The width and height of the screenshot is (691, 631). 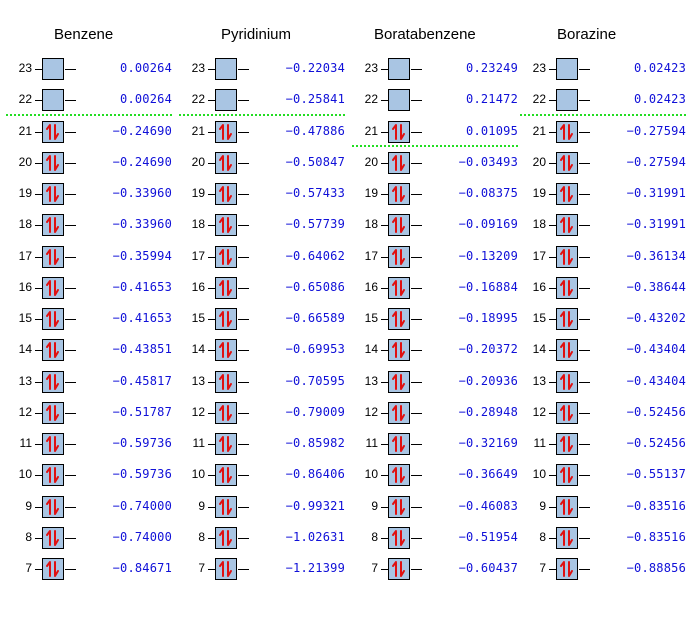 What do you see at coordinates (198, 224) in the screenshot?
I see `orbital-number: 18` at bounding box center [198, 224].